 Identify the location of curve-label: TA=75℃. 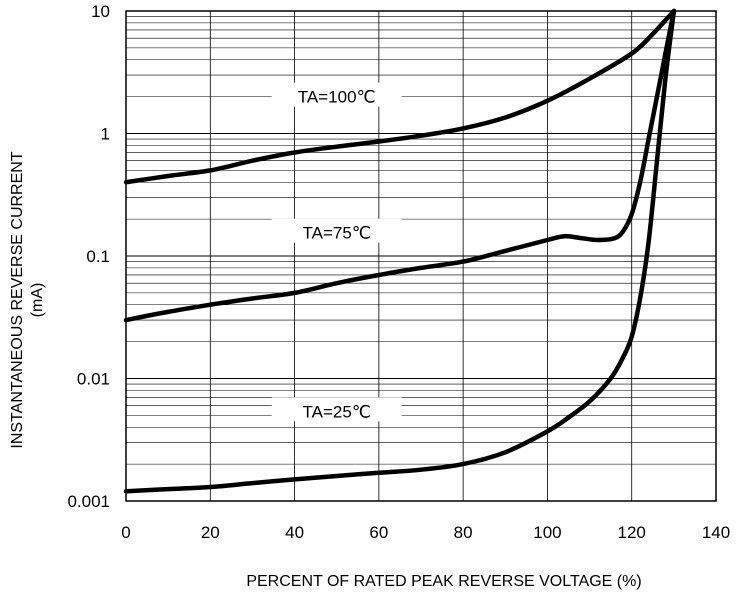
(337, 233).